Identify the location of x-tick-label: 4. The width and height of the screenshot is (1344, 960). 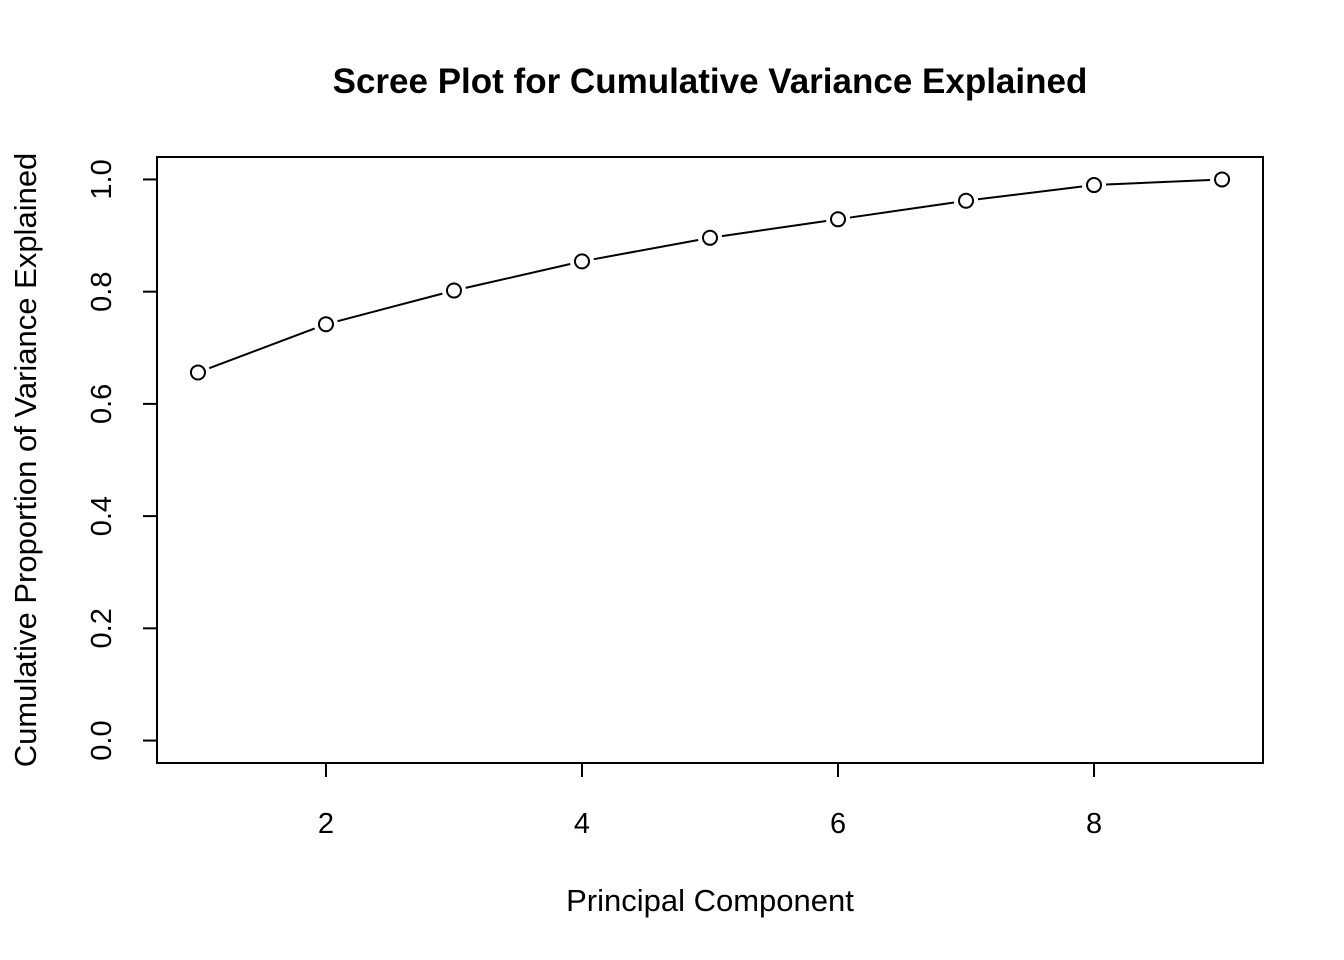
(582, 824).